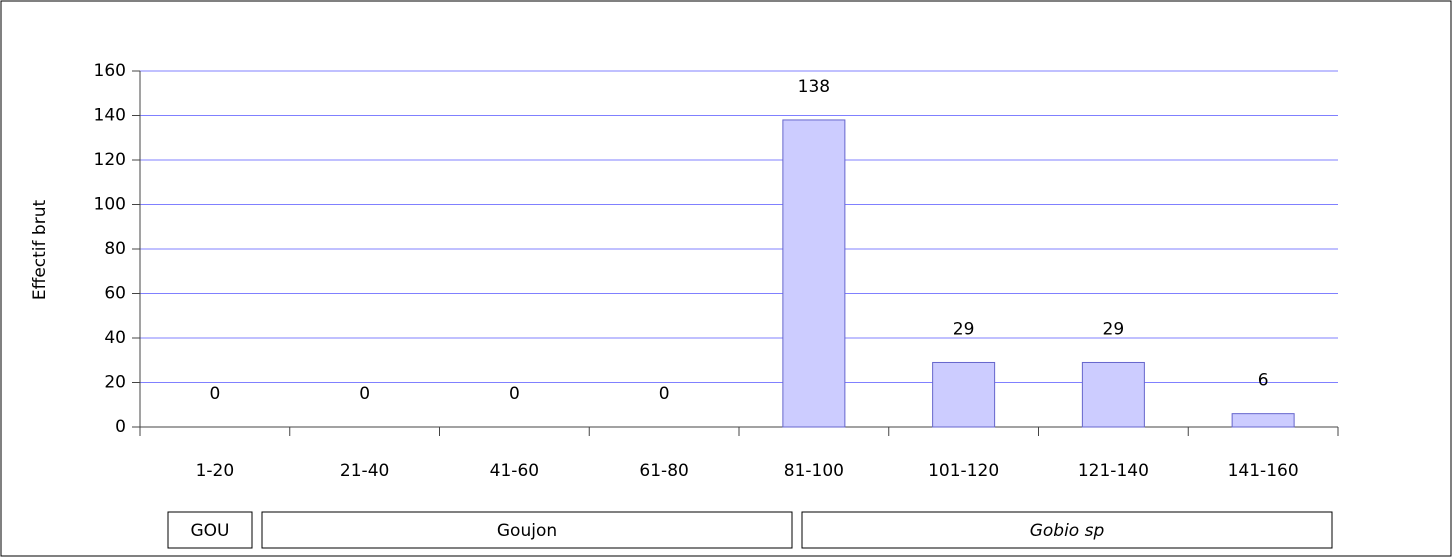 The image size is (1456, 560). What do you see at coordinates (1263, 471) in the screenshot?
I see `x-tick-label: 141-160` at bounding box center [1263, 471].